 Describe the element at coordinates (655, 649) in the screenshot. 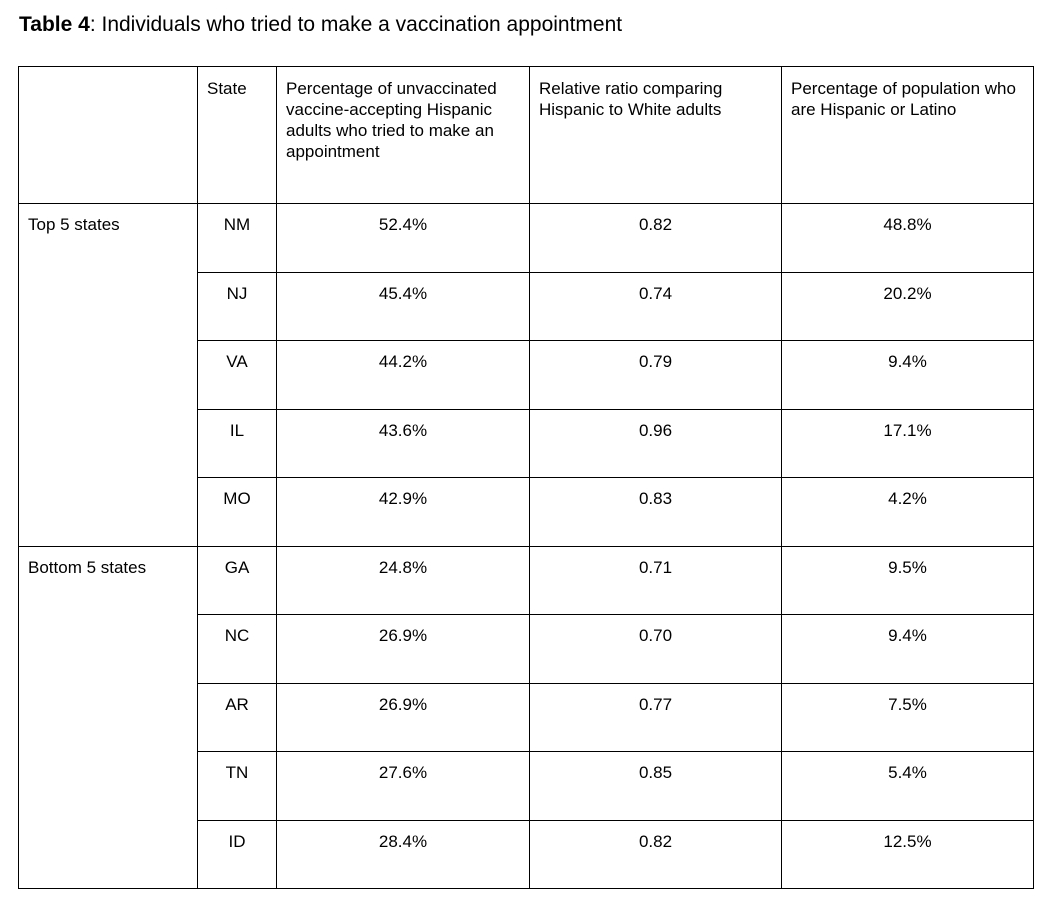

I see `ratio-cell: 0.70` at that location.